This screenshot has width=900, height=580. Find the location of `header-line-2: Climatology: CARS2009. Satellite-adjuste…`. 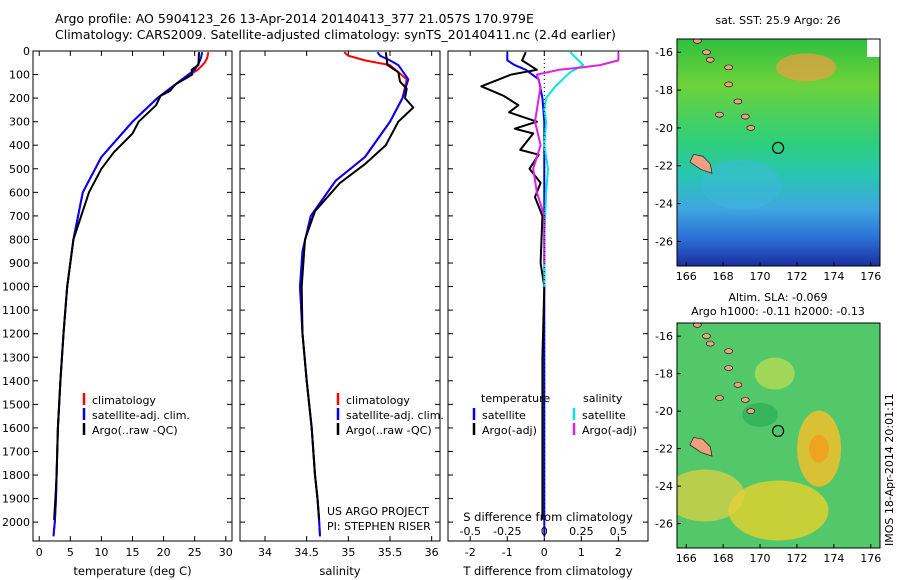

header-line-2: Climatology: CARS2009. Satellite-adjuste… is located at coordinates (335, 34).